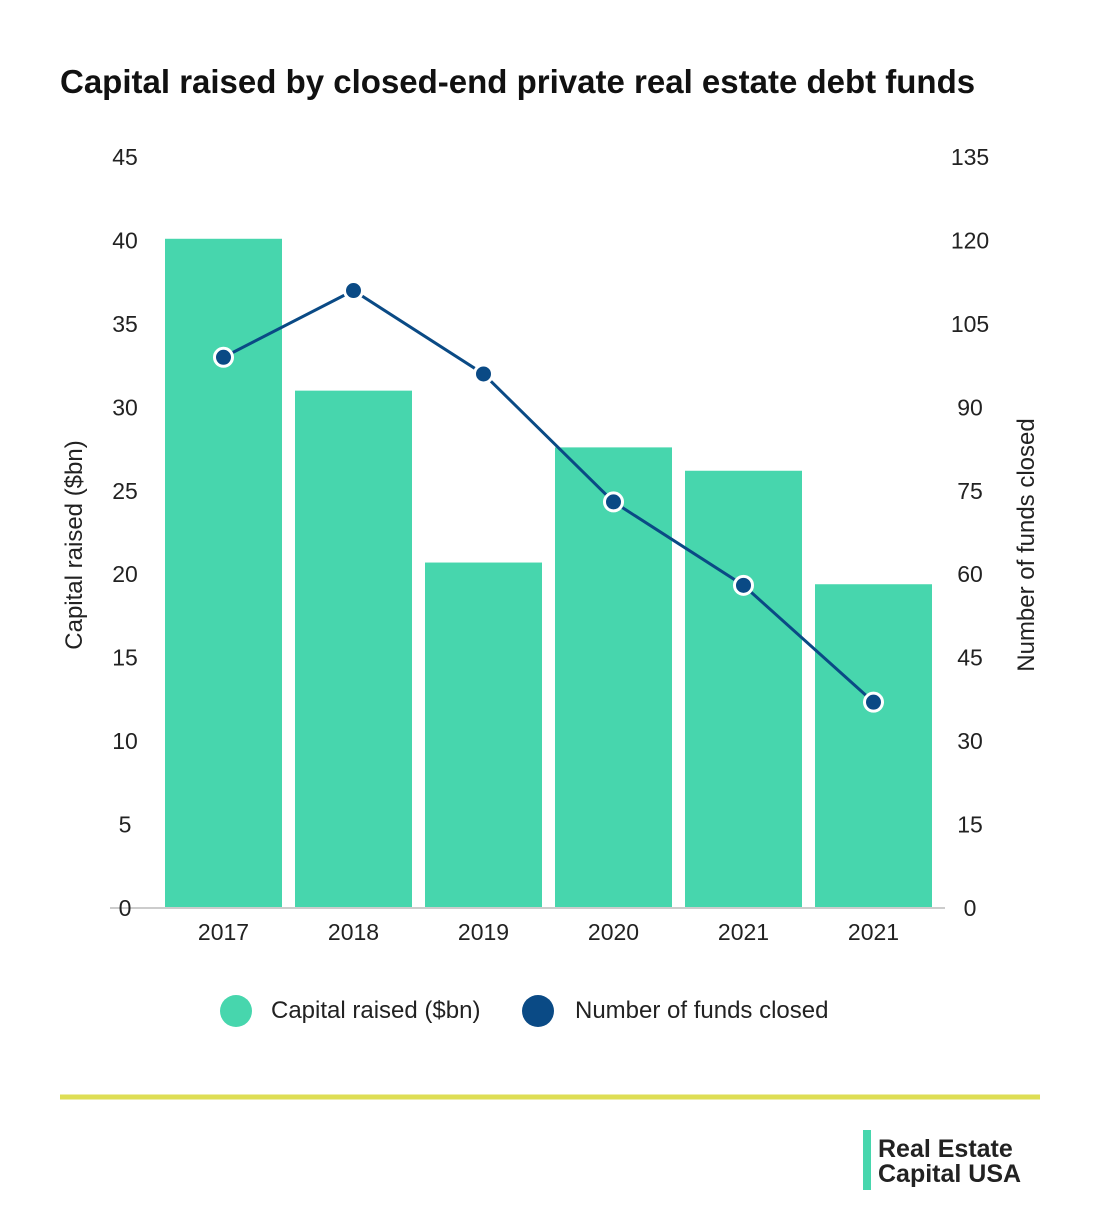 The image size is (1100, 1227). Describe the element at coordinates (74, 544) in the screenshot. I see `y-axis-label-left: Capital raised ($bn)` at that location.